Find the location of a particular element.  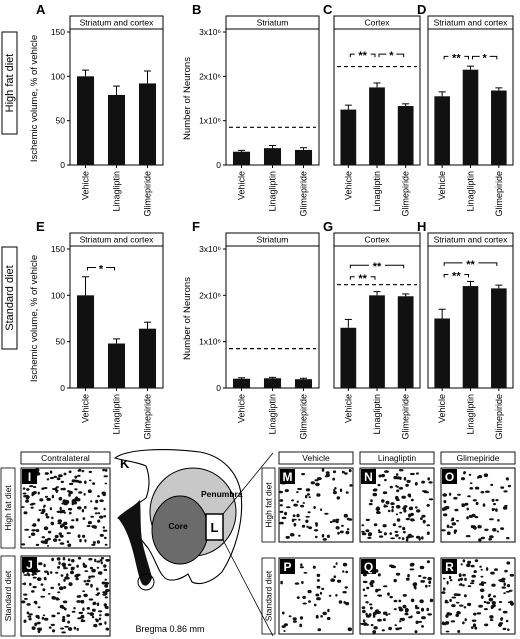

panel-letter: G is located at coordinates (328, 226).